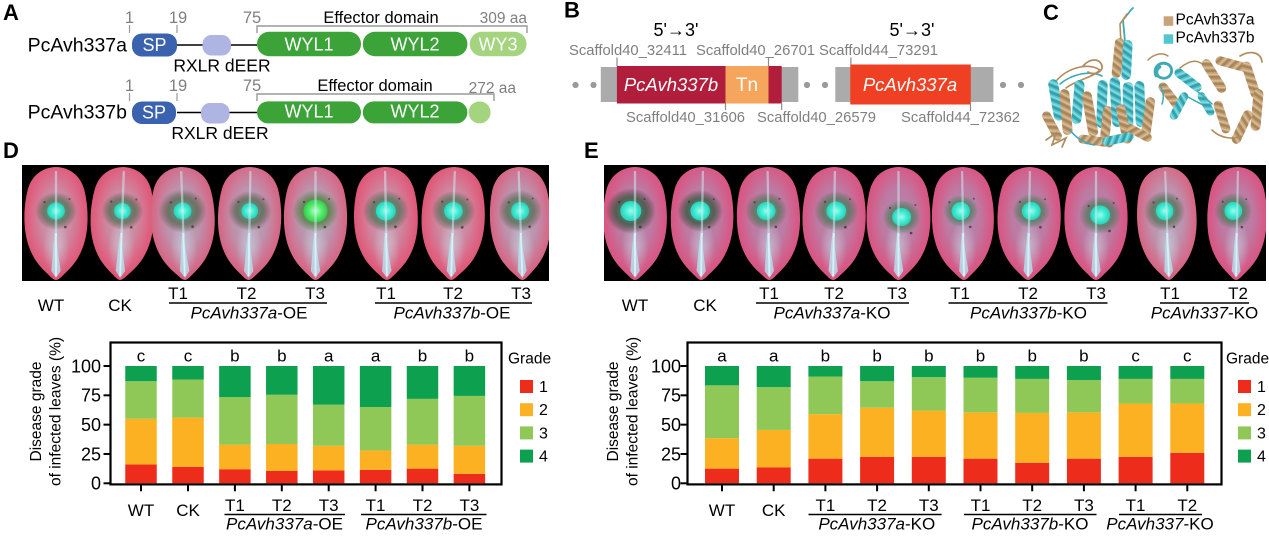 This screenshot has height=540, width=1269. Describe the element at coordinates (1159, 524) in the screenshot. I see `svg-text: PcAvh337-KO` at that location.